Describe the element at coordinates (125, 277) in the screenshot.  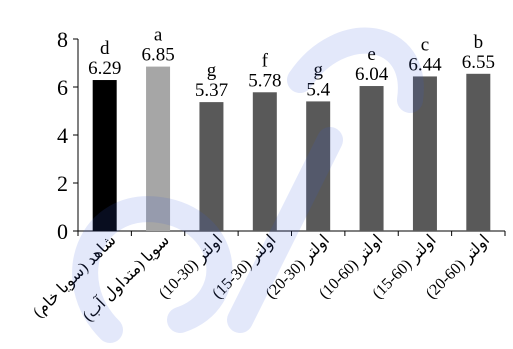
I see `category-label: سویا (متداول آب)` at that location.